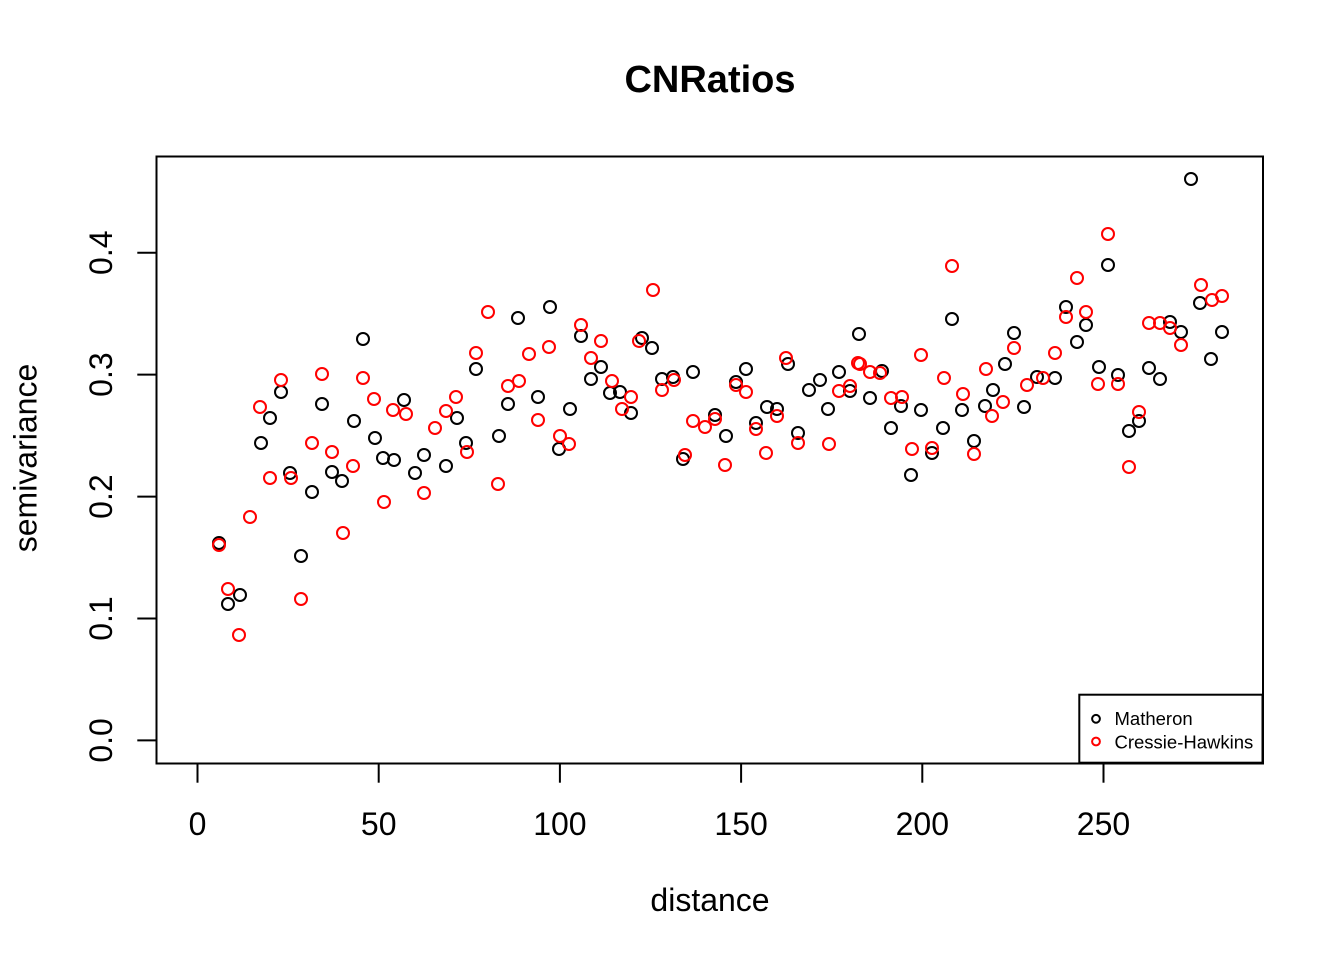 This screenshot has width=1344, height=960. What do you see at coordinates (101, 496) in the screenshot?
I see `svg-text: 0.2` at bounding box center [101, 496].